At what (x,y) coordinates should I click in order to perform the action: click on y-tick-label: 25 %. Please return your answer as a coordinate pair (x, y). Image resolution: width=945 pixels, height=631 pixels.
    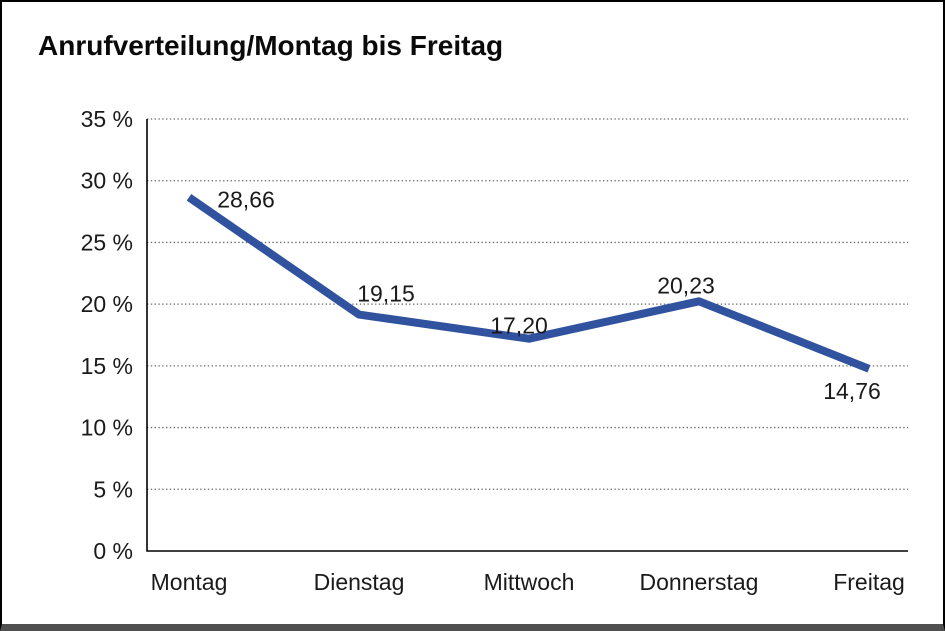
    Looking at the image, I should click on (107, 242).